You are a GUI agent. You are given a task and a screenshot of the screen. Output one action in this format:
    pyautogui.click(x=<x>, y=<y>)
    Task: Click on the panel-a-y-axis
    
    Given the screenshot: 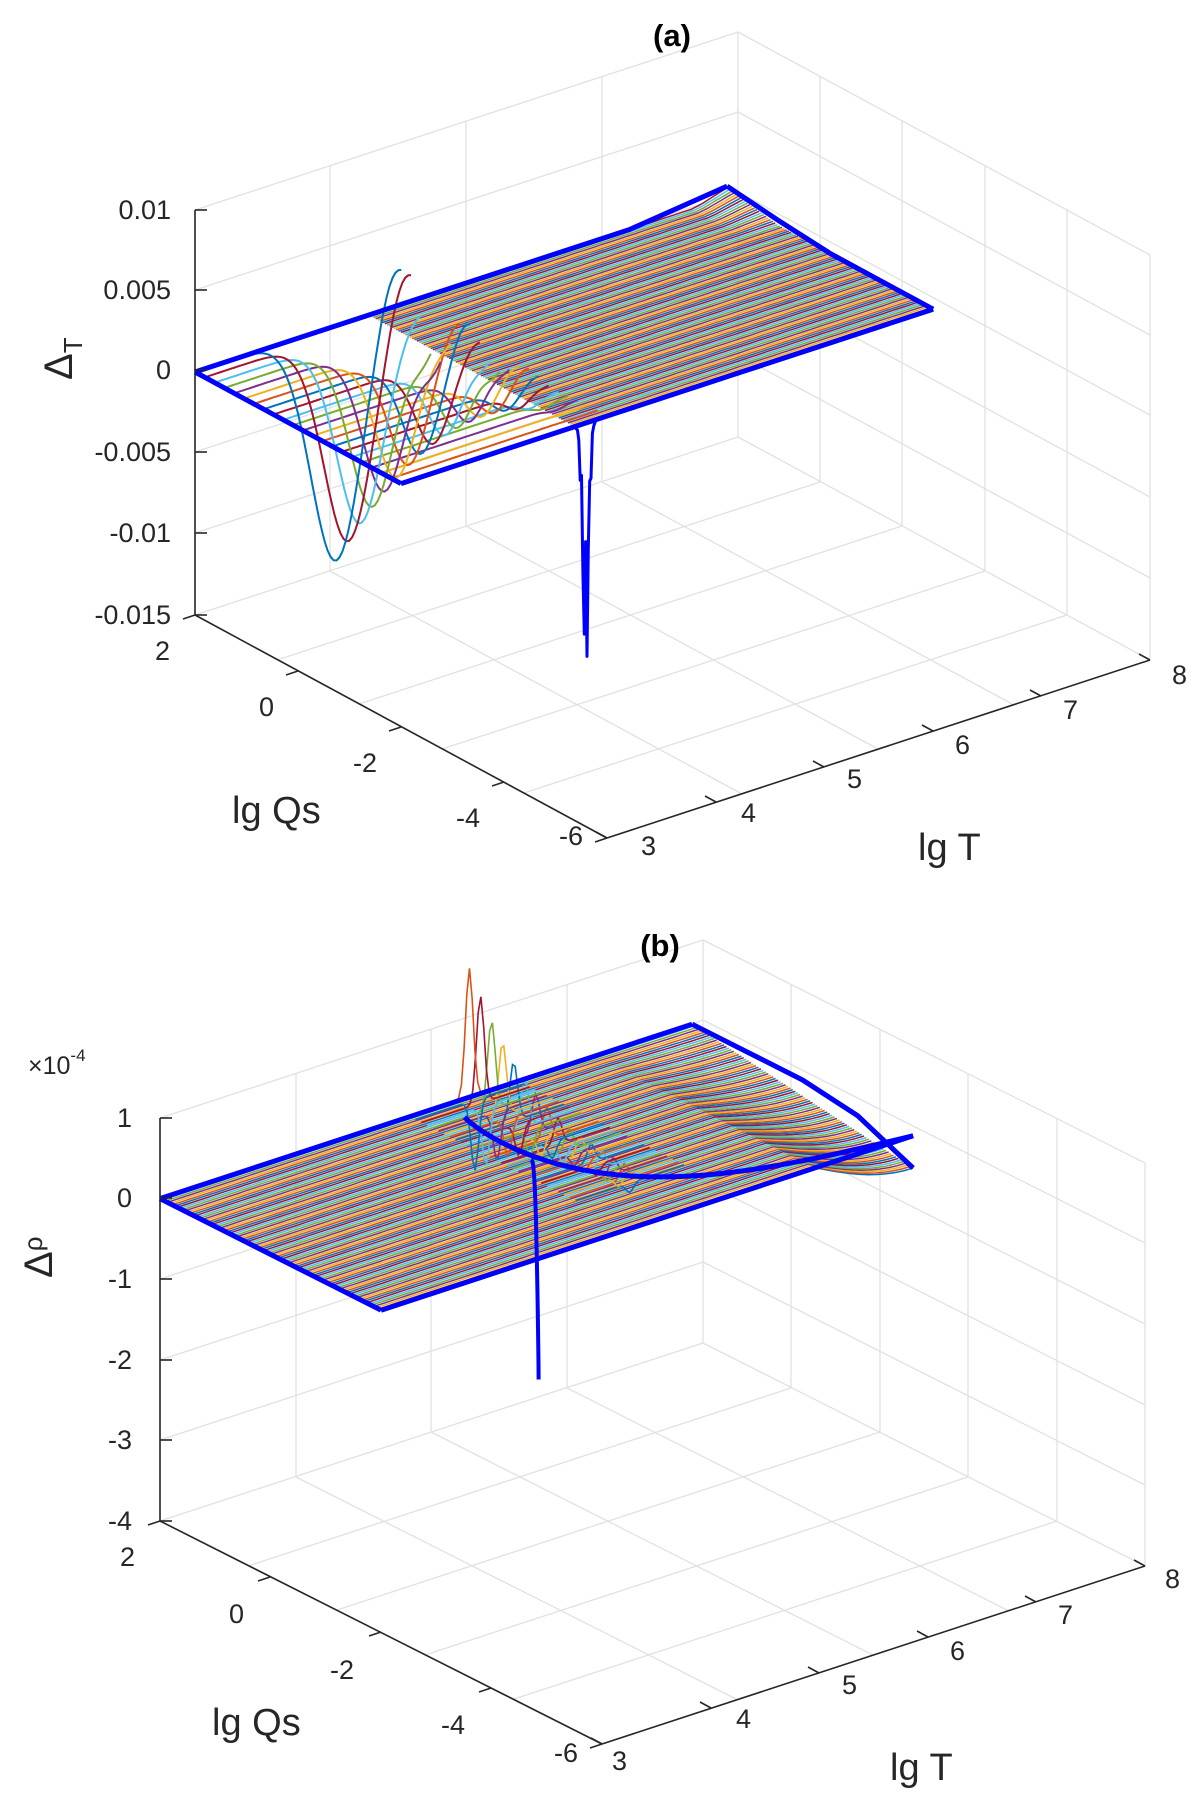 What is the action you would take?
    pyautogui.click(x=401, y=726)
    